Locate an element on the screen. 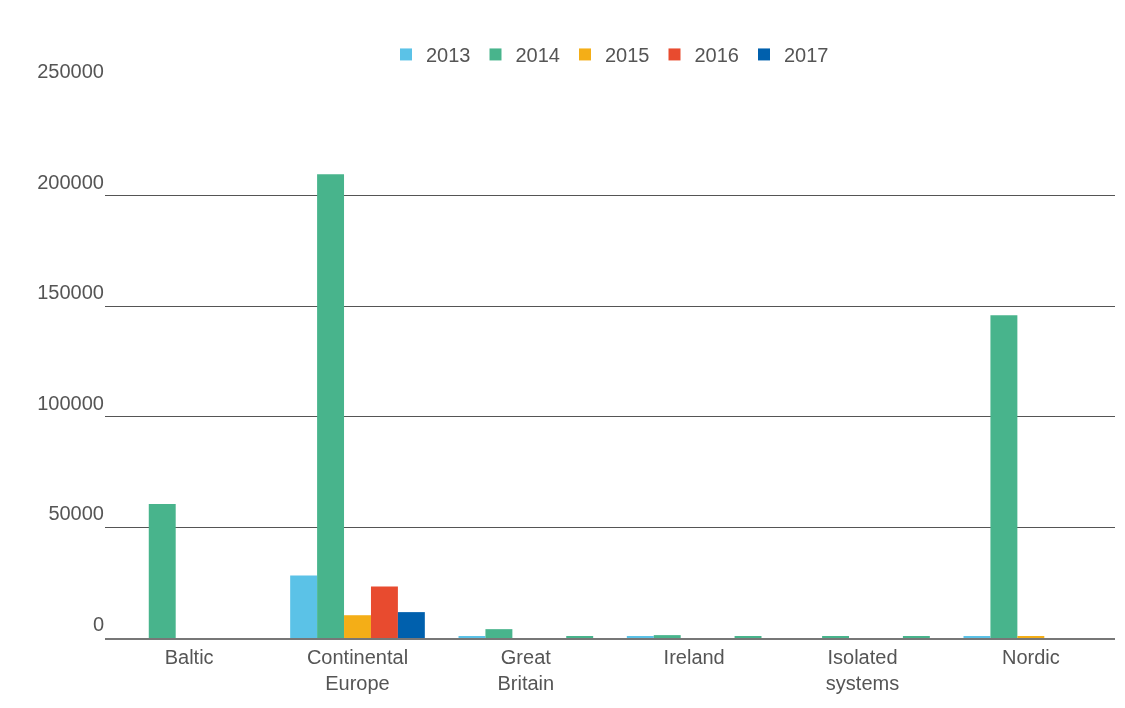 The image size is (1125, 708). y-tick-label: 100000 is located at coordinates (70, 402).